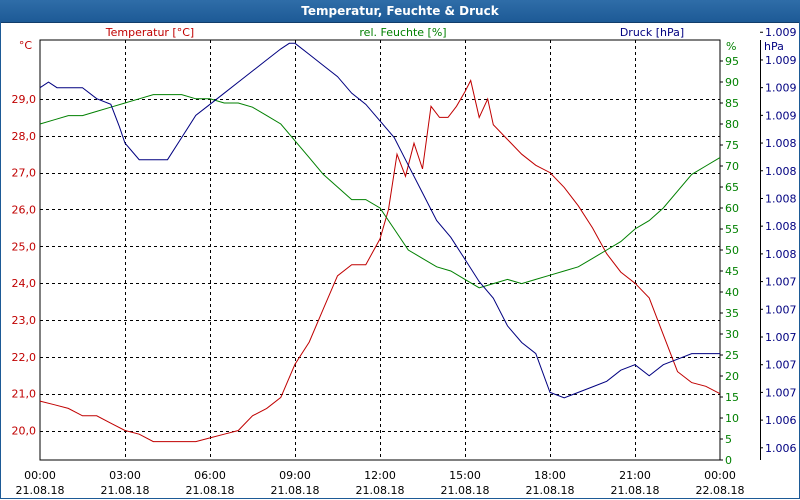 The height and width of the screenshot is (500, 800). I want to click on x-tick-time: 18:00, so click(550, 475).